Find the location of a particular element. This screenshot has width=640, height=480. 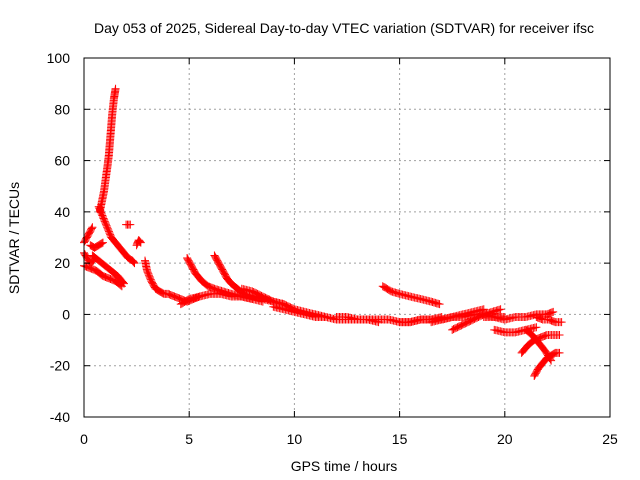

y-axis-label: SDTVAR / TECUs is located at coordinates (14, 238).